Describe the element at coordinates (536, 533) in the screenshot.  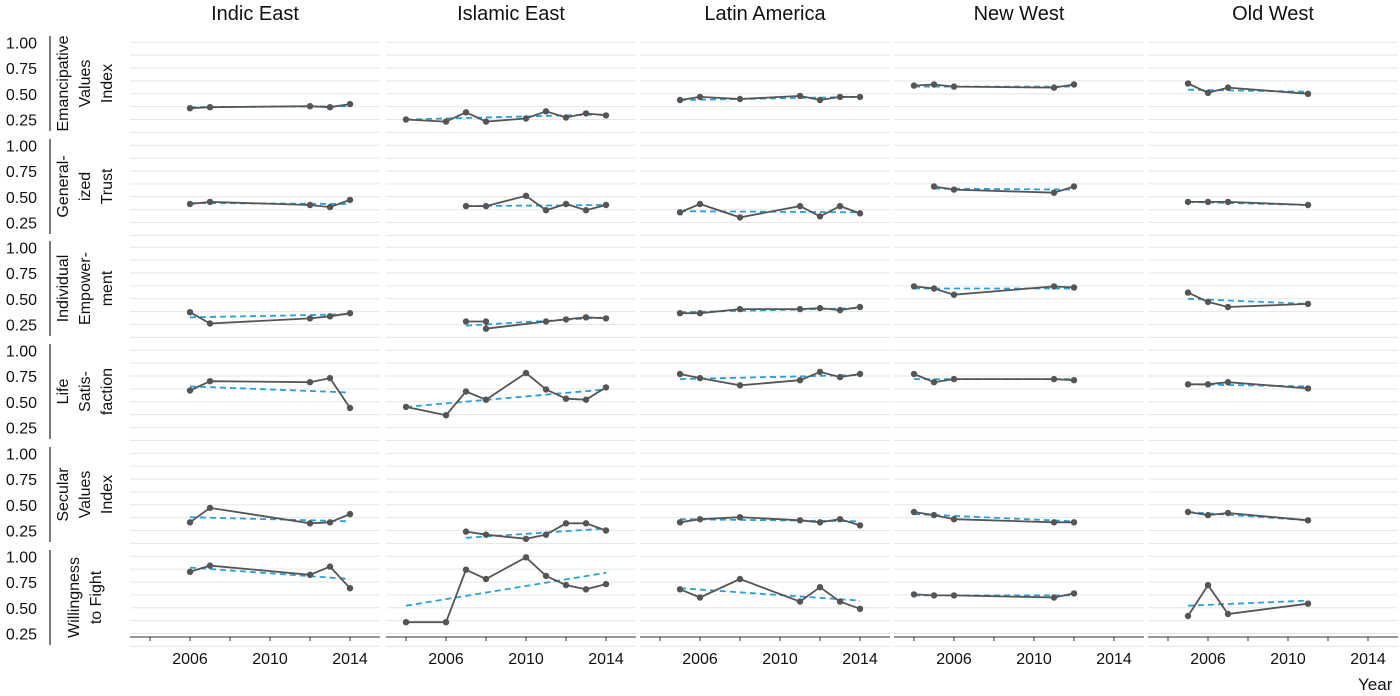
I see `trend-line-islamic-east-row4` at that location.